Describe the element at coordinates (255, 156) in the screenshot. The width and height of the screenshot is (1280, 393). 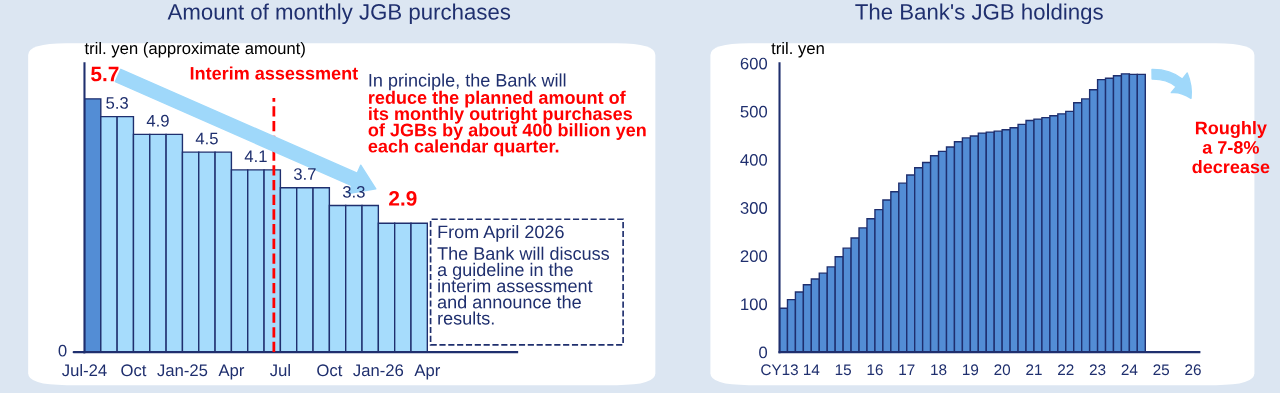
I see `data-label: 4.1` at that location.